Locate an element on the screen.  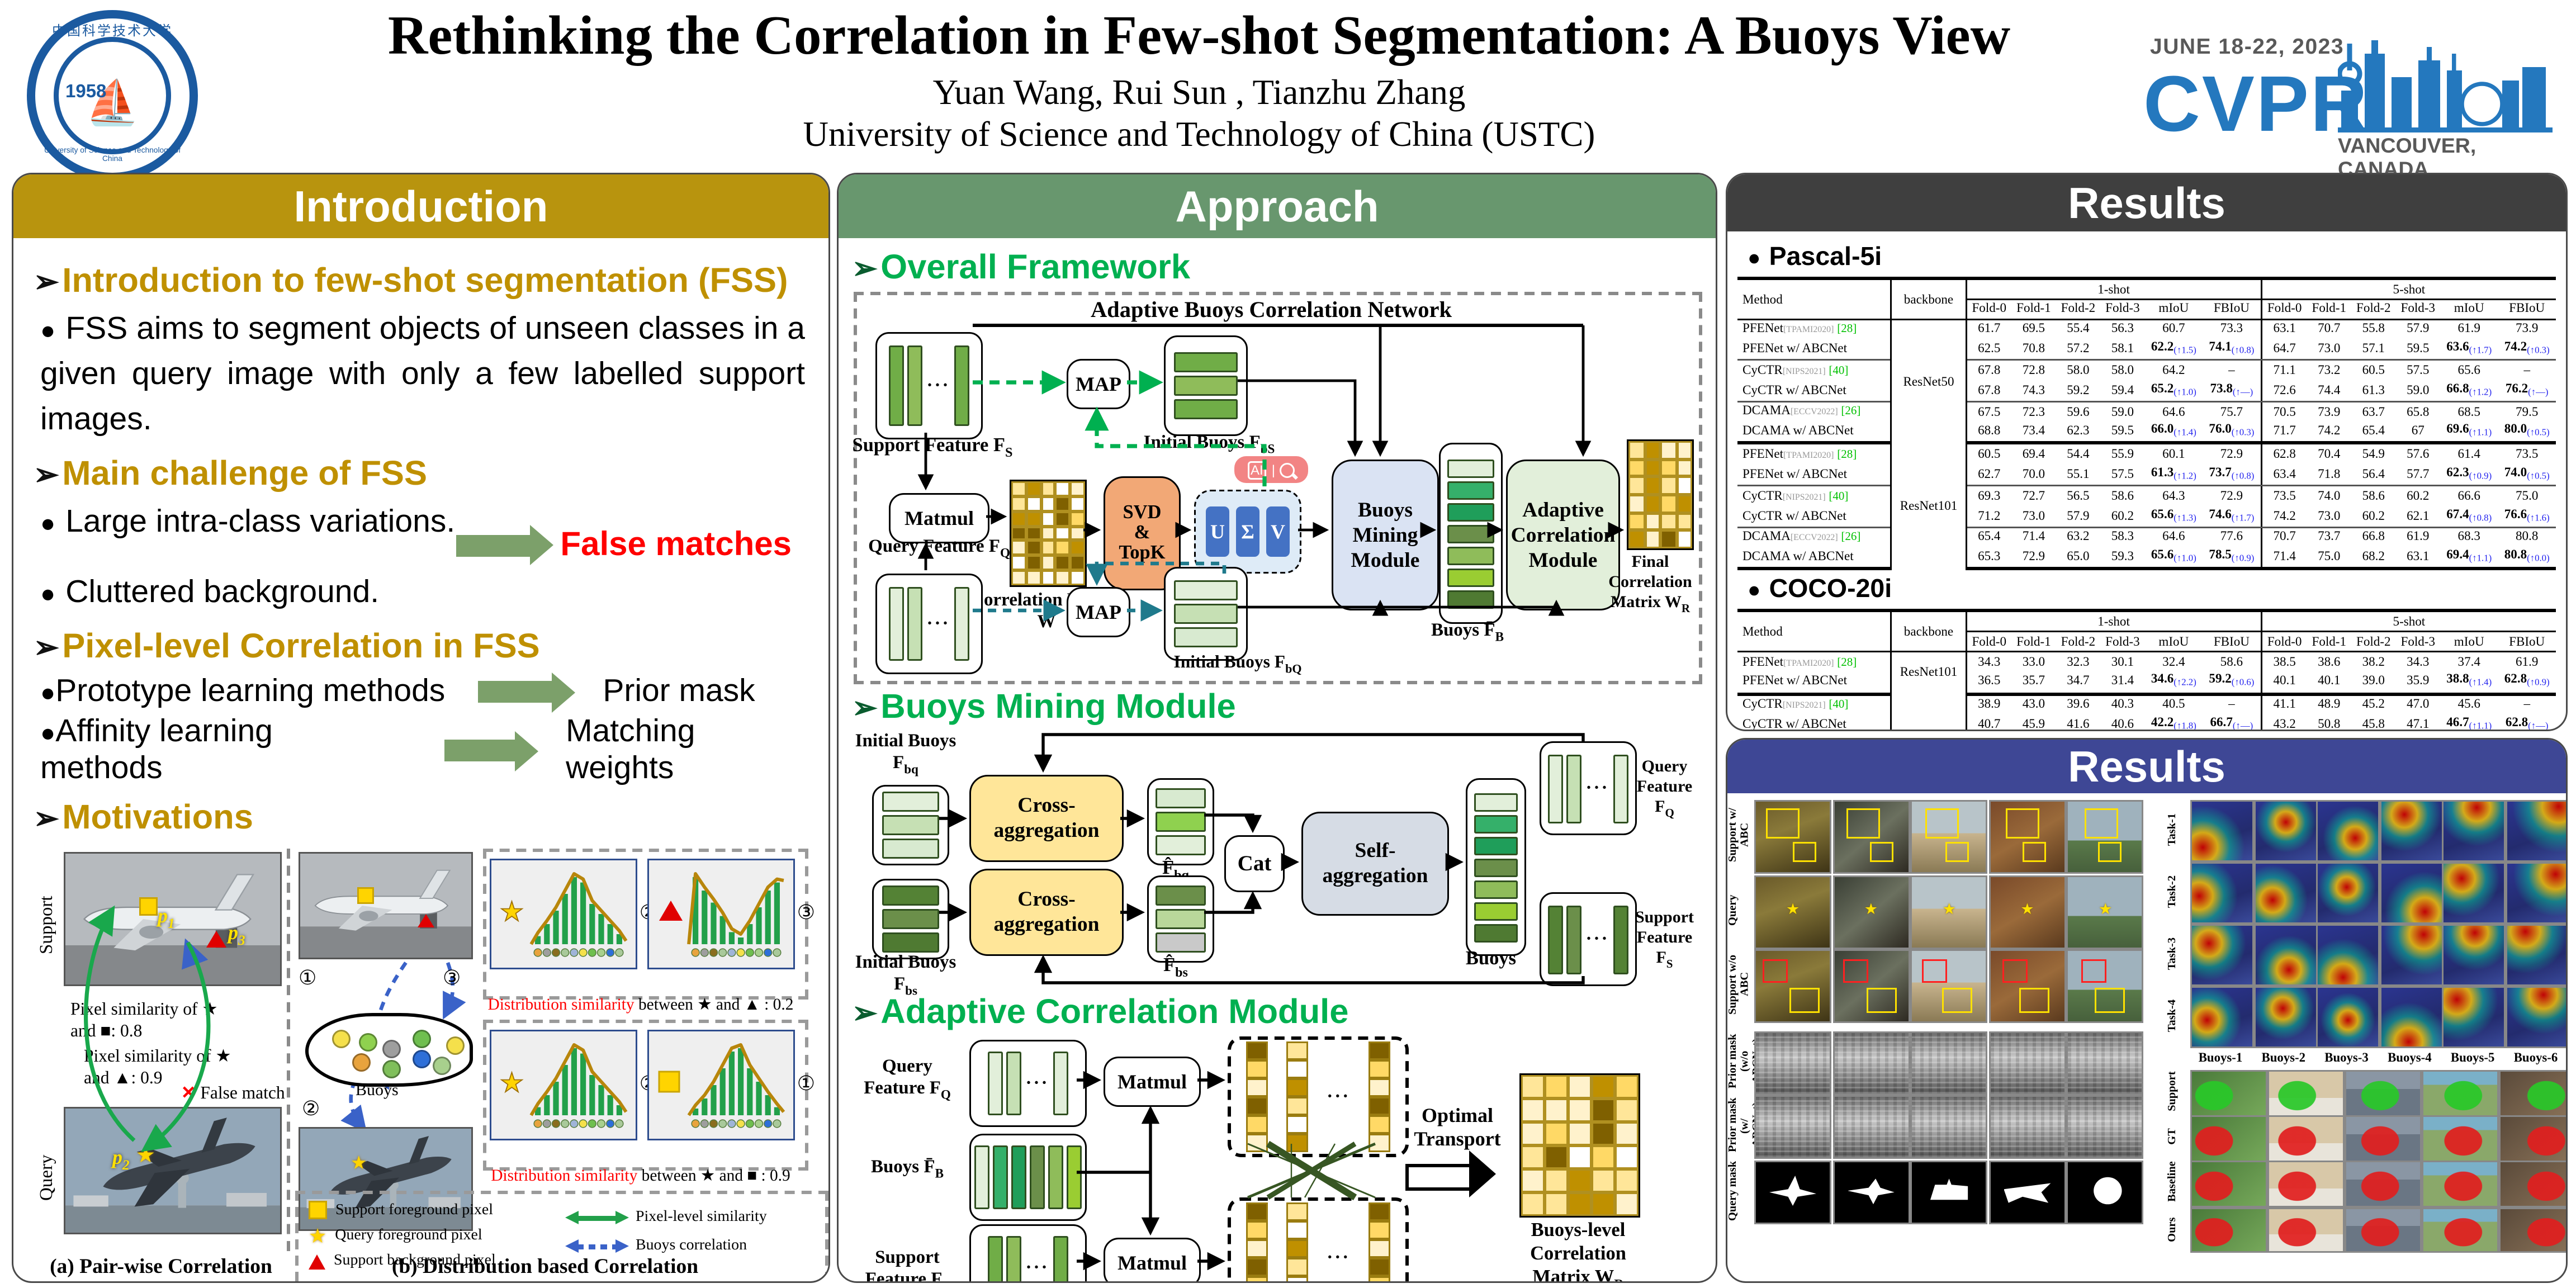
decor: 66.0 is located at coordinates (2162, 429).